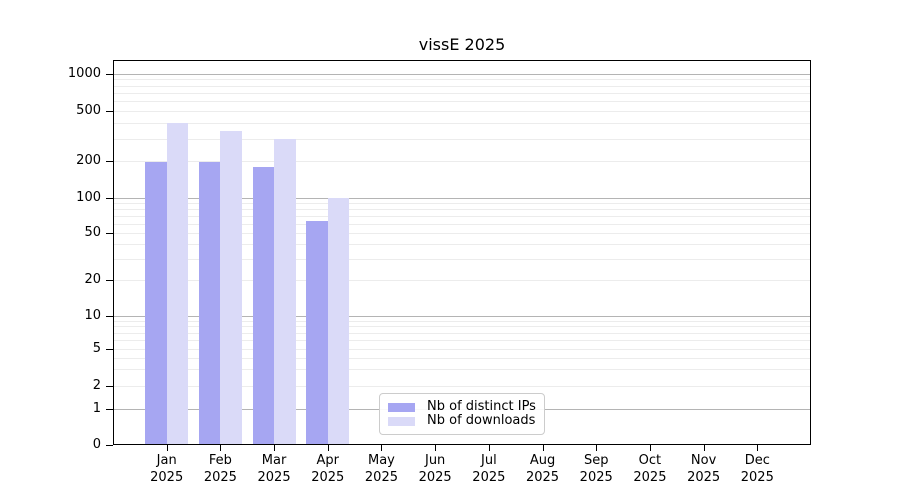 The width and height of the screenshot is (900, 500). Describe the element at coordinates (328, 469) in the screenshot. I see `x-tick-label: Apr 2025` at that location.